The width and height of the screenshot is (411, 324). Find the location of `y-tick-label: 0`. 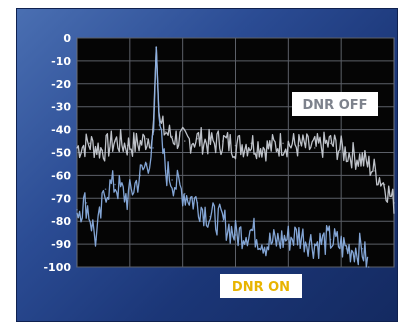

y-tick-label: 0 is located at coordinates (67, 38).